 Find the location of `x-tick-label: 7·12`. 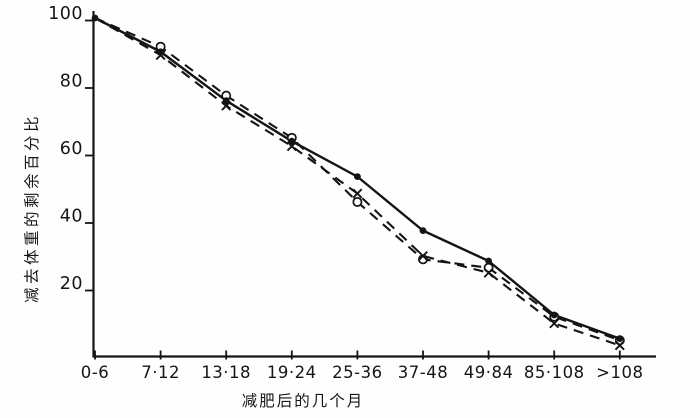

x-tick-label: 7·12 is located at coordinates (160, 372).